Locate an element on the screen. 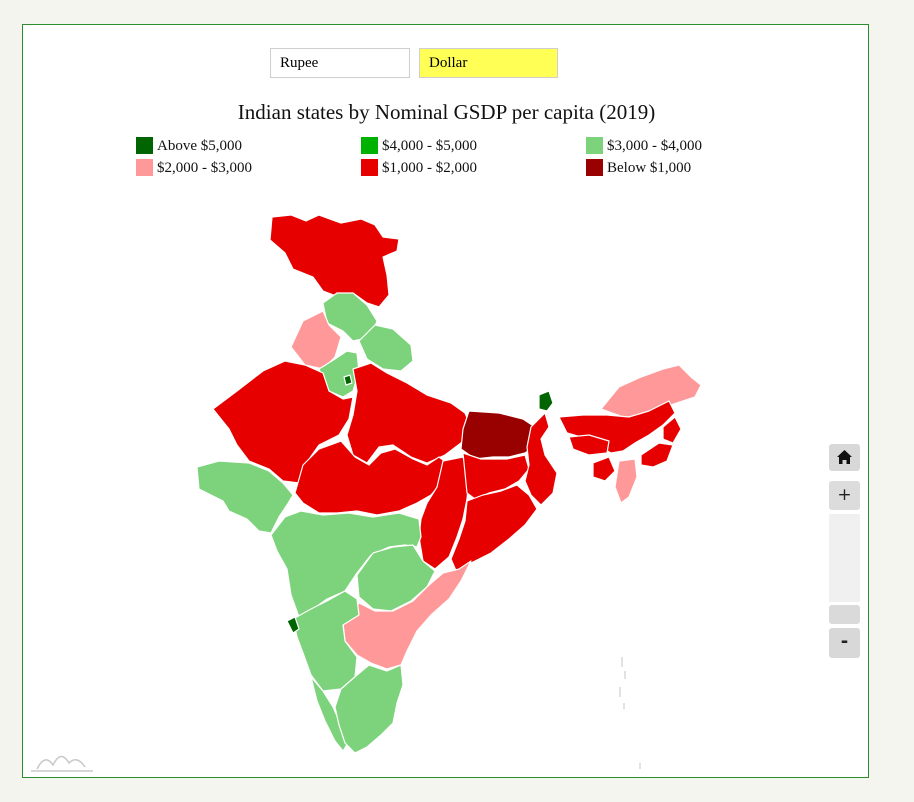 The height and width of the screenshot is (802, 914). state-kerala is located at coordinates (330, 714).